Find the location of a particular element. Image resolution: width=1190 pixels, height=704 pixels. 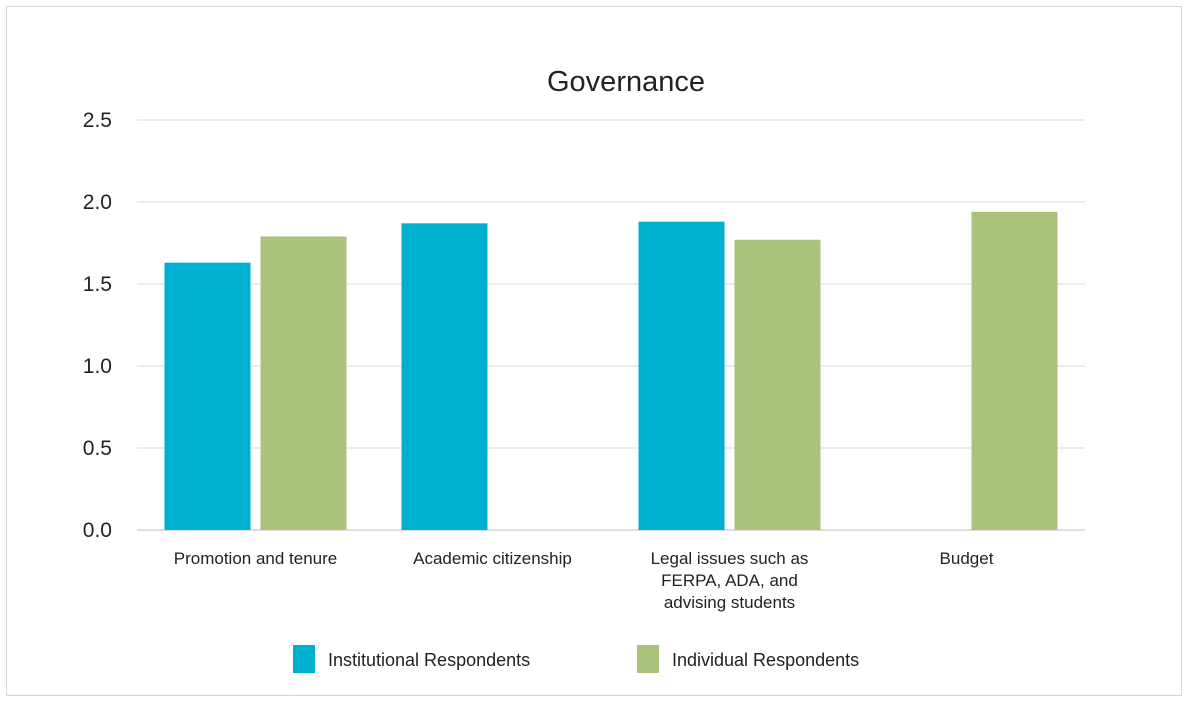

x-tick-label-line: Promotion and tenure is located at coordinates (256, 558).